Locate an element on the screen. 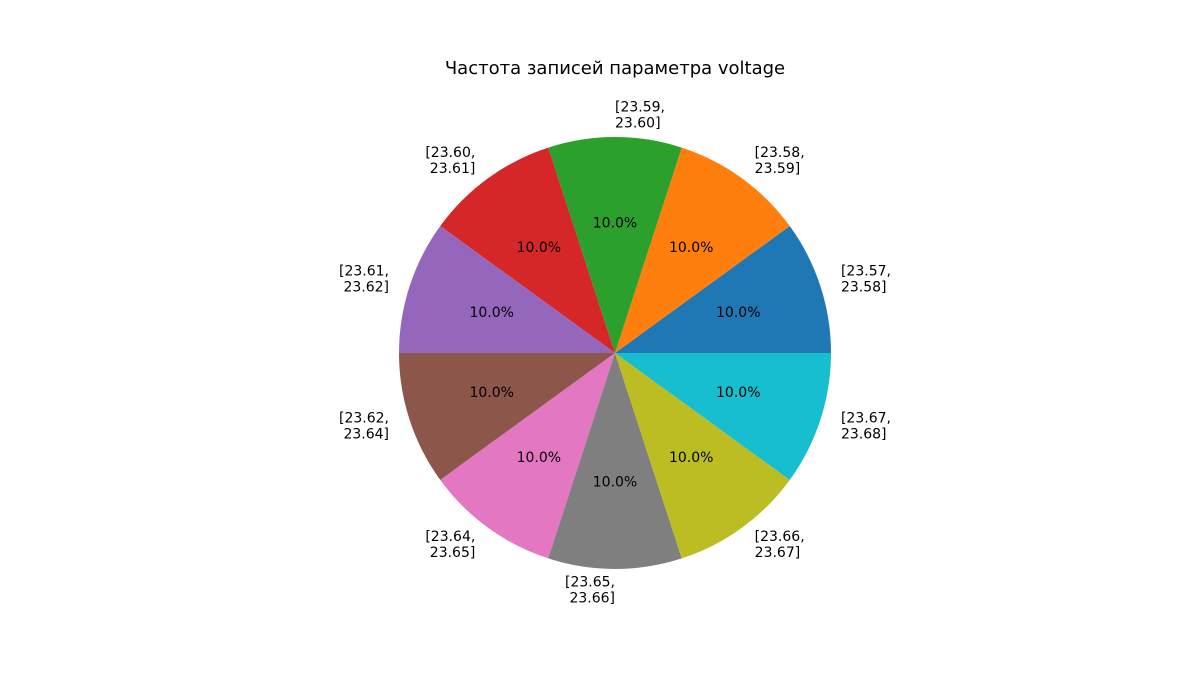 This screenshot has width=1200, height=700. chart-title: Частота записей параметра voltage is located at coordinates (615, 68).